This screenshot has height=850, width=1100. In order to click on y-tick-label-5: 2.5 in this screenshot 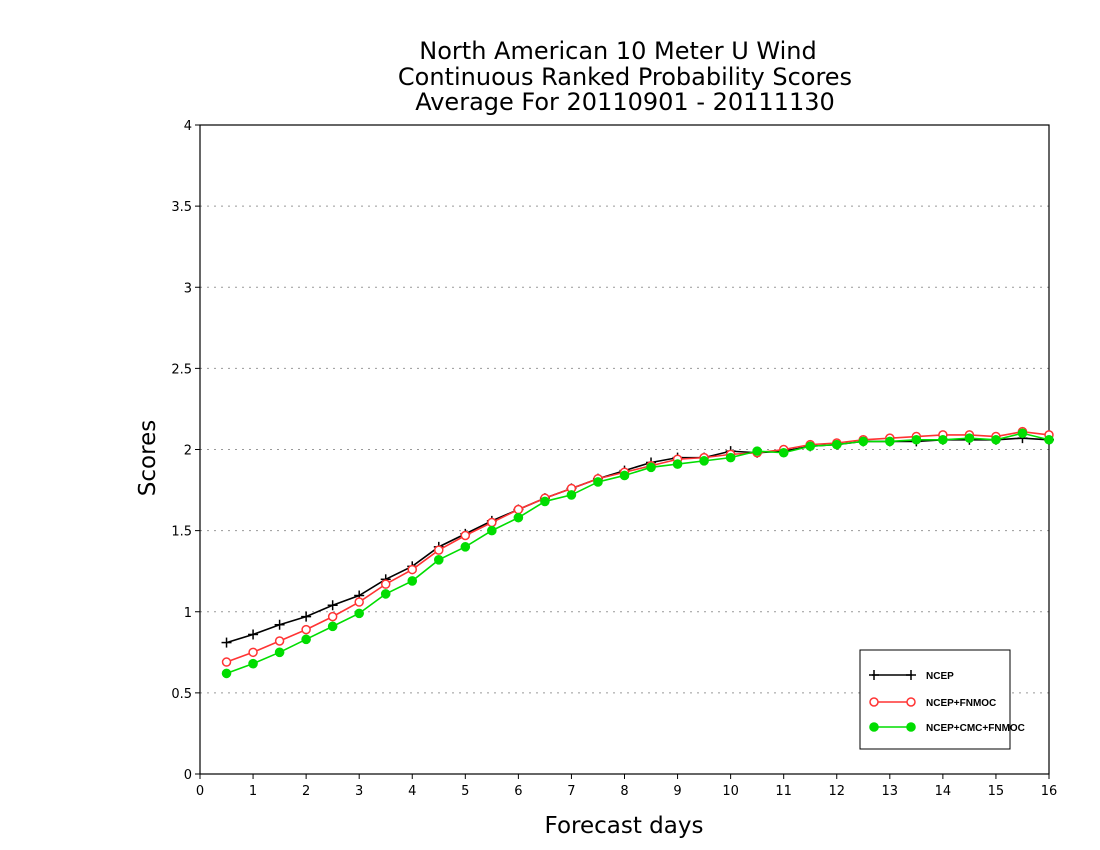, I will do `click(181, 369)`.